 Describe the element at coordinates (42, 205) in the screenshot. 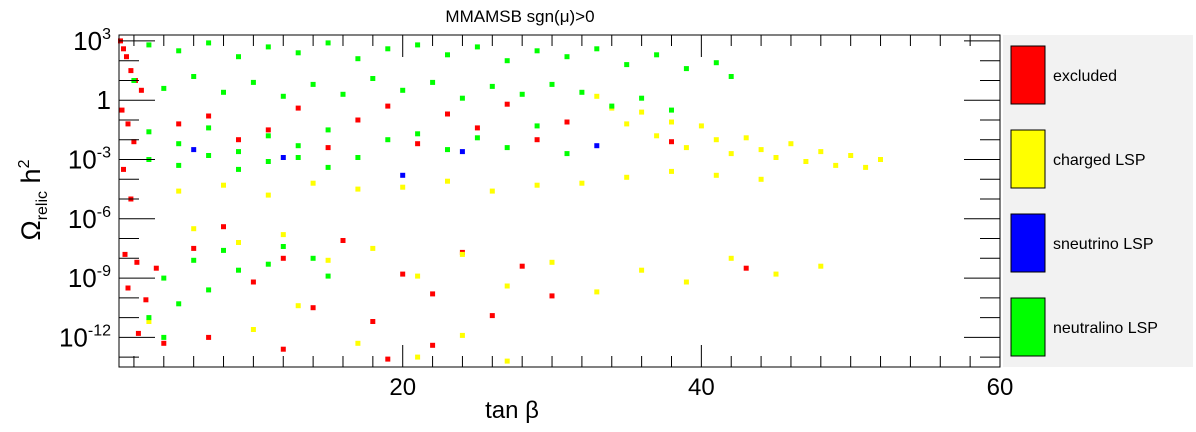

I see `y-axis-label-sub: relic` at that location.